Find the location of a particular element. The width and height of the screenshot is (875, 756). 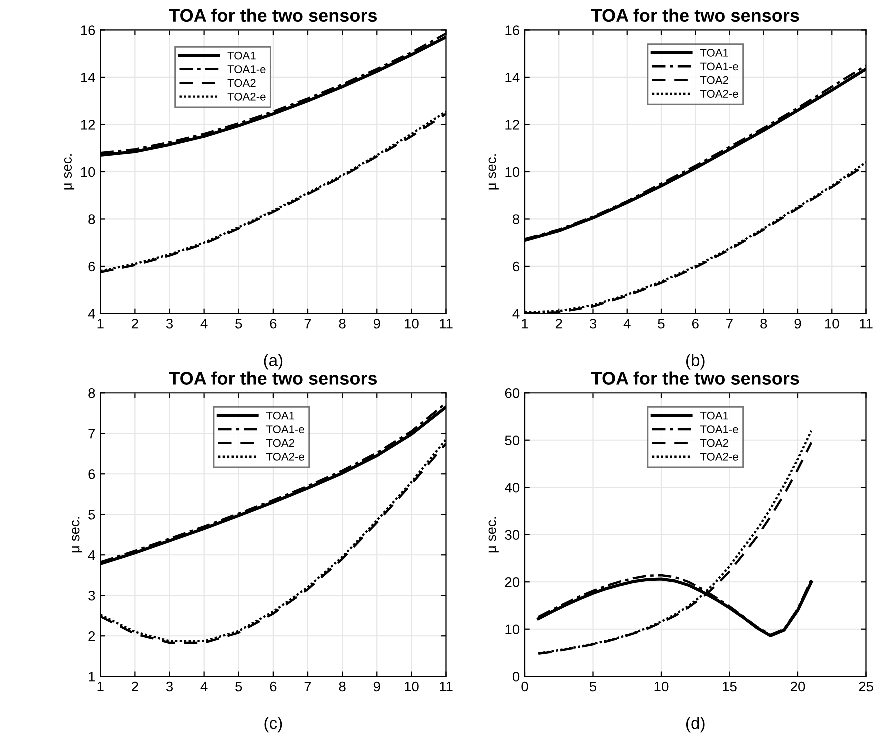

x-tick-label: 0 is located at coordinates (525, 687).